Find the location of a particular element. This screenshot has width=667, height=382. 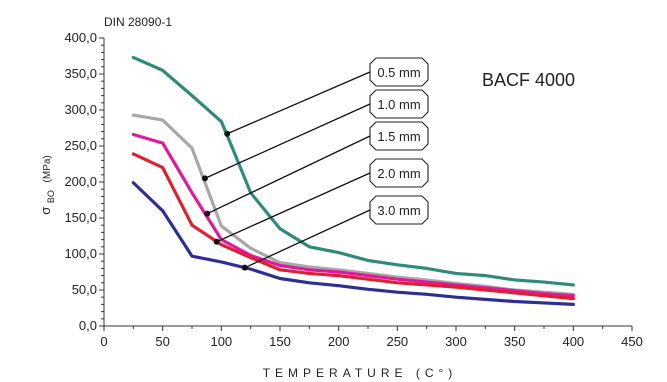

product-label: BACF 4000 is located at coordinates (528, 80).